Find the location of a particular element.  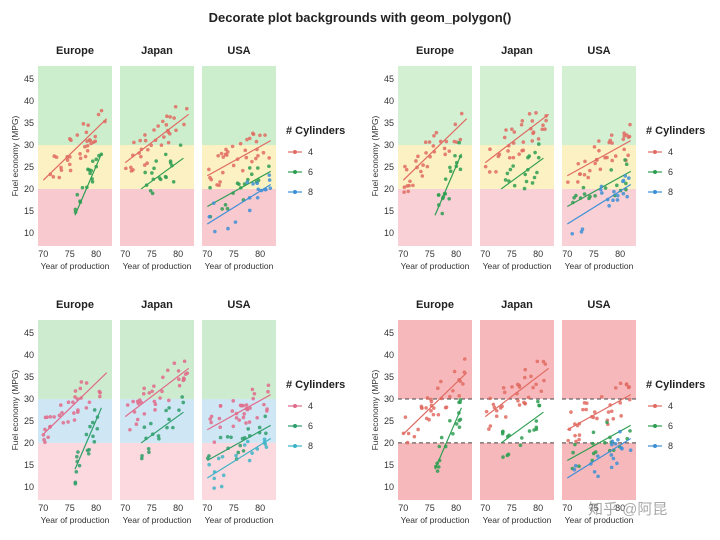

x-tick-label: 75 is located at coordinates (234, 254).